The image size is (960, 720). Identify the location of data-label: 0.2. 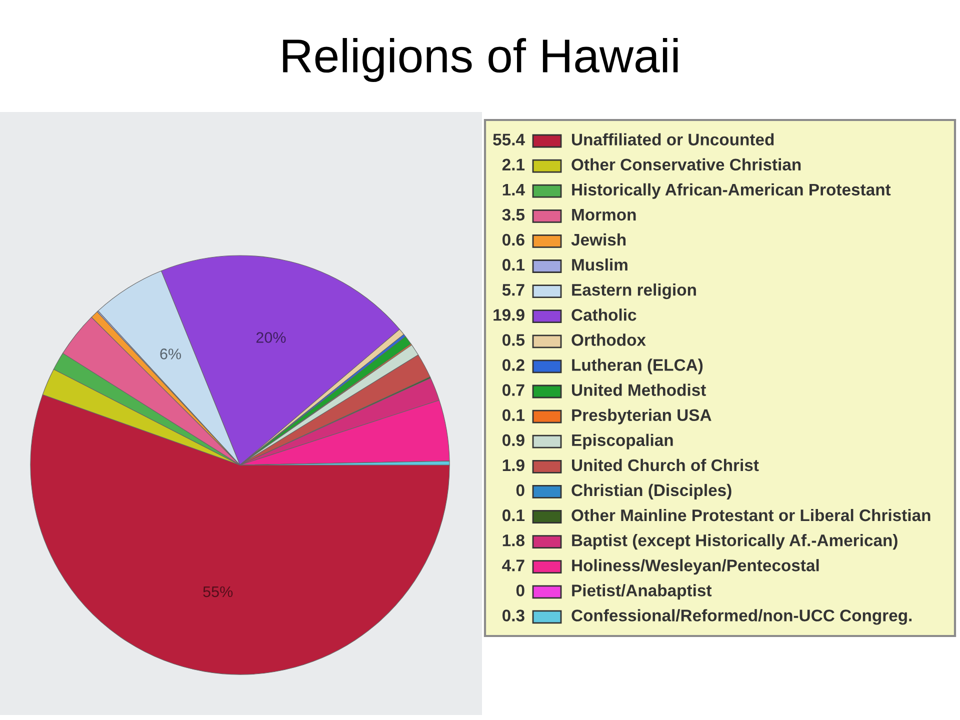
(513, 365).